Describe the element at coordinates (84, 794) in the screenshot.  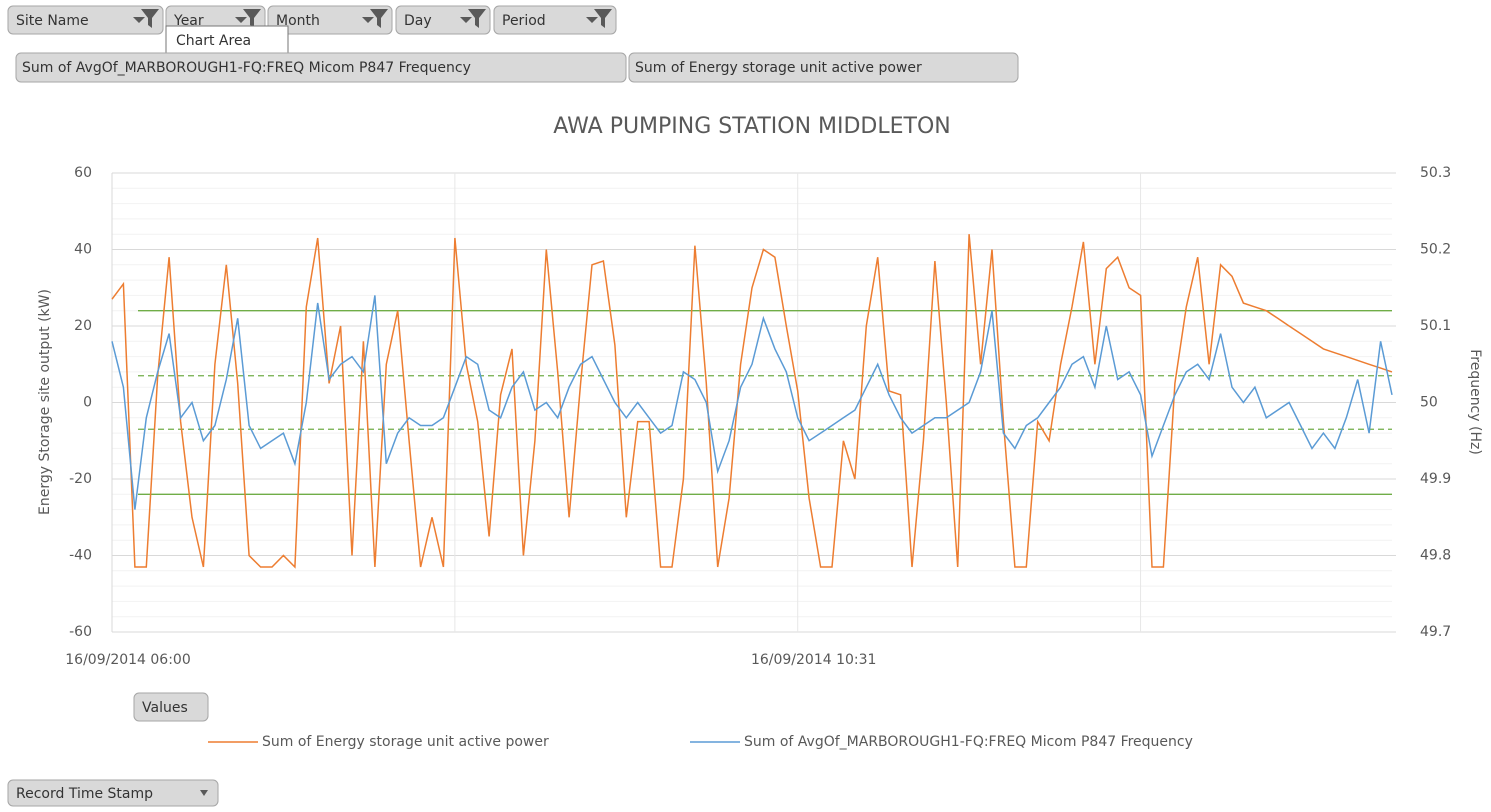
I see `axis-field-label: Record Time Stamp` at that location.